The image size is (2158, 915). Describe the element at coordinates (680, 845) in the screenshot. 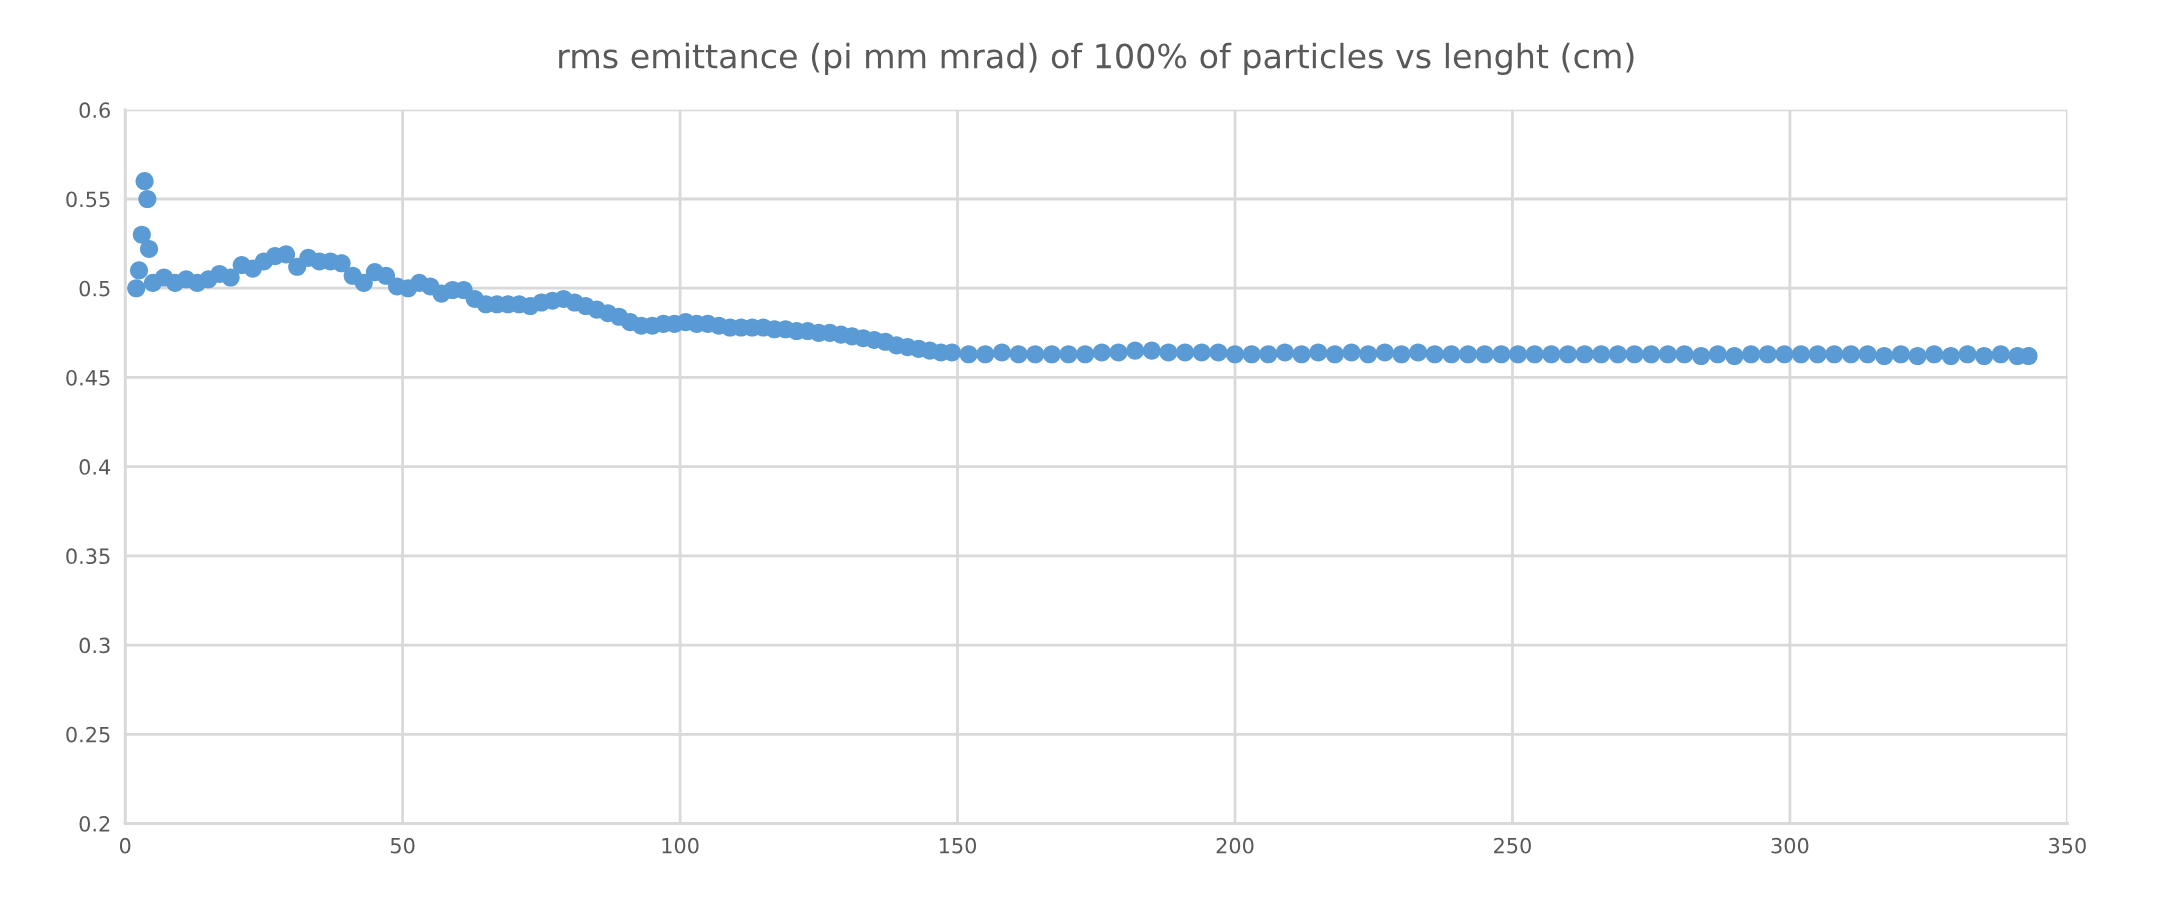

I see `x-tick-label: 100` at that location.